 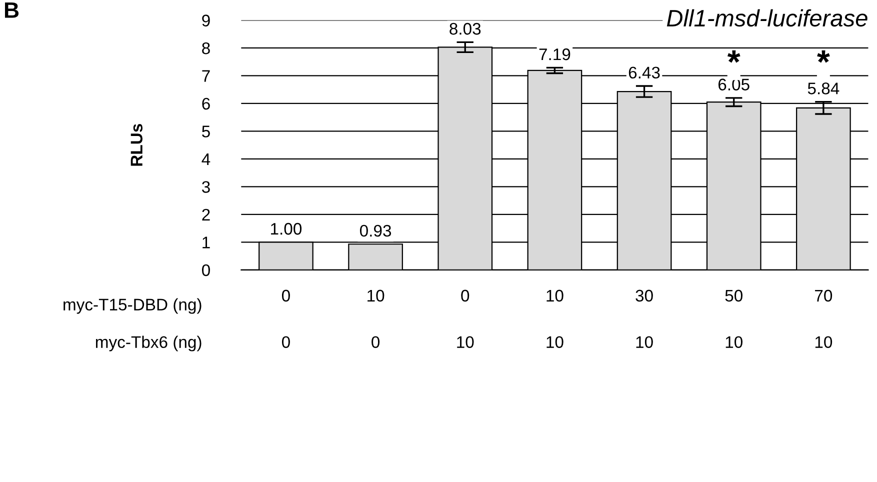 I want to click on y-tick-label: 5, so click(x=206, y=132).